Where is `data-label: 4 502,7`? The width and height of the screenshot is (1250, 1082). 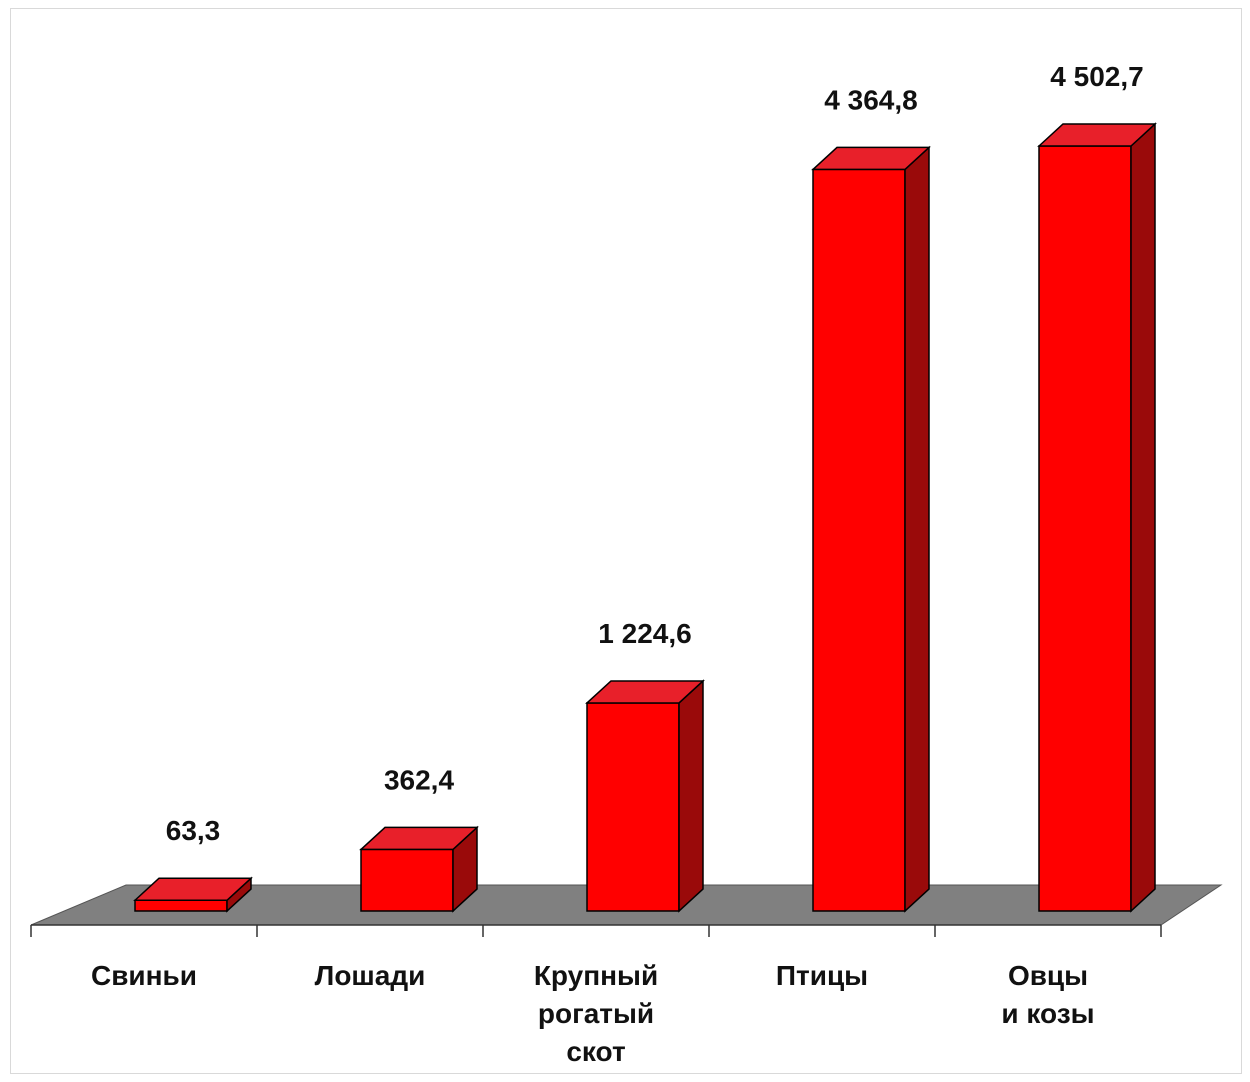 data-label: 4 502,7 is located at coordinates (1096, 76).